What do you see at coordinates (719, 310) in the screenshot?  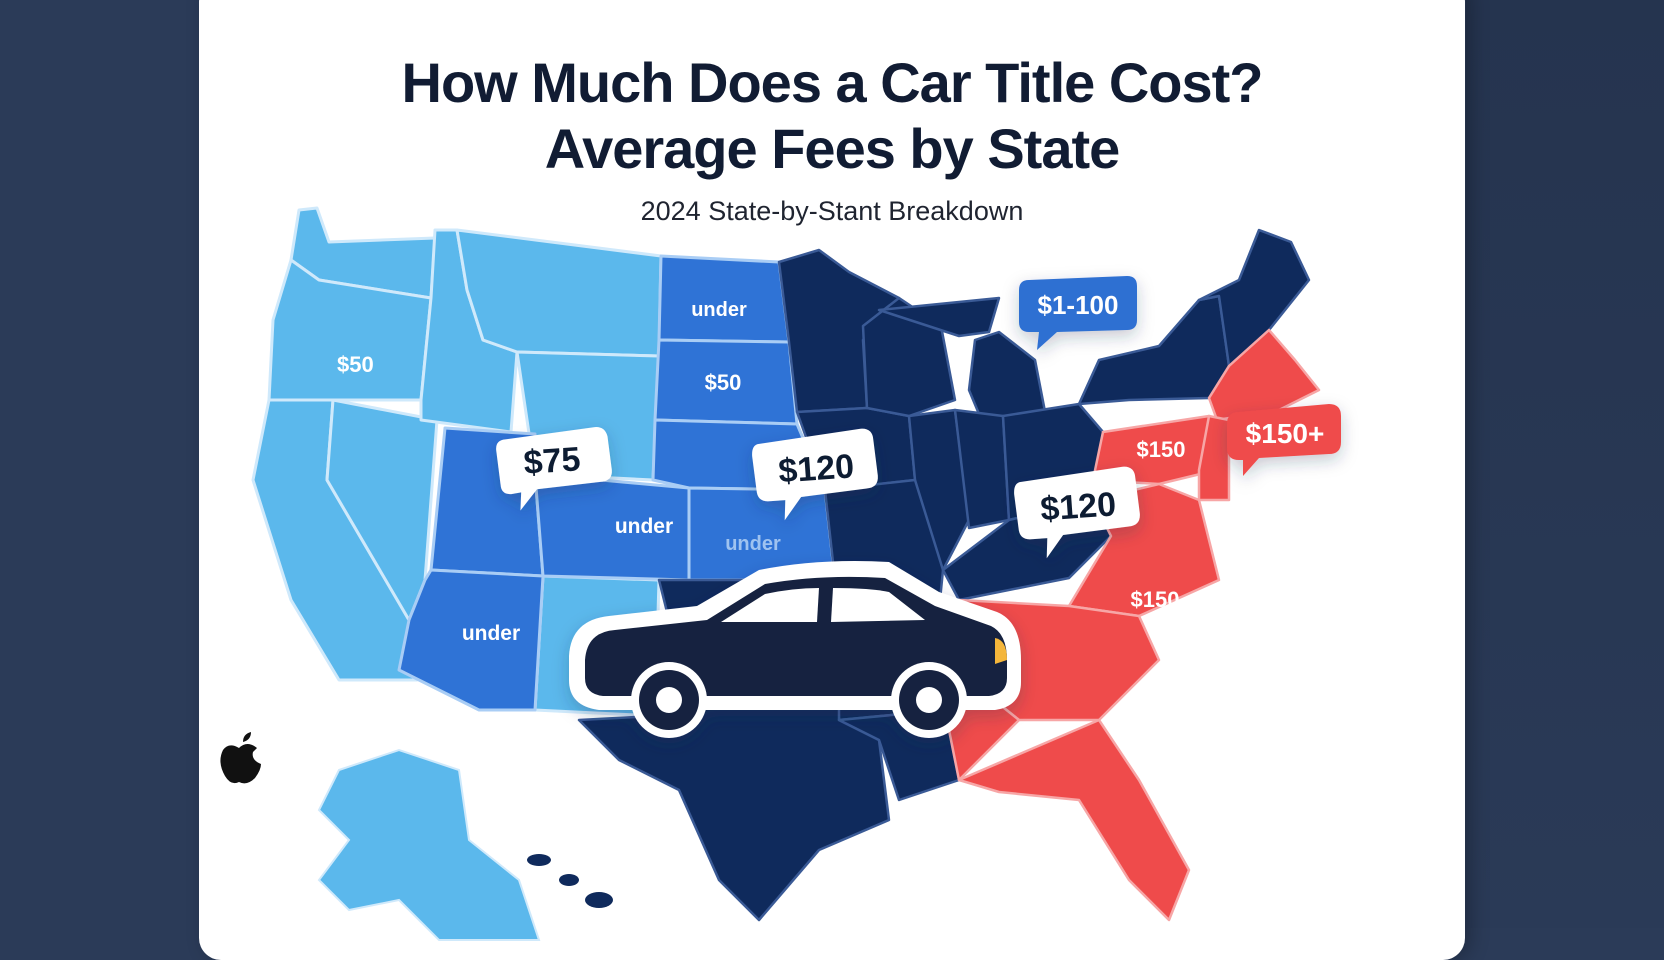 I see `label-north-dakota: under` at bounding box center [719, 310].